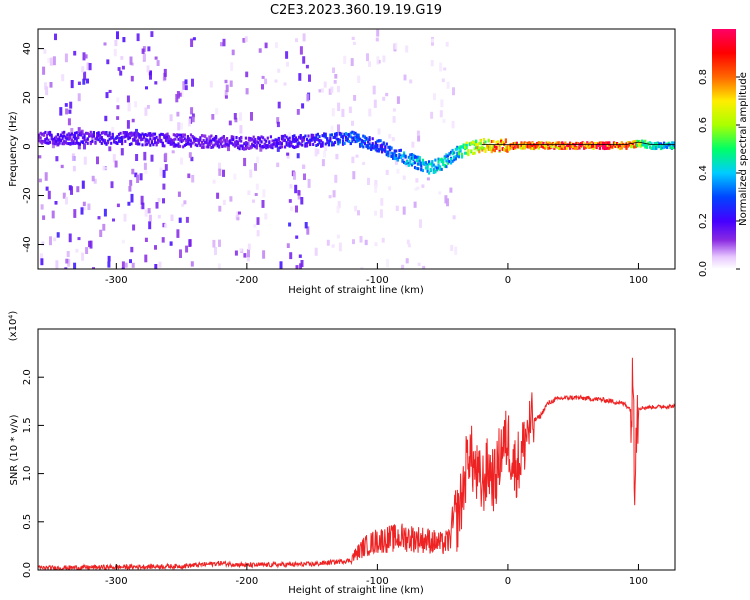 The height and width of the screenshot is (600, 750). I want to click on x-tick-label: -100, so click(377, 581).